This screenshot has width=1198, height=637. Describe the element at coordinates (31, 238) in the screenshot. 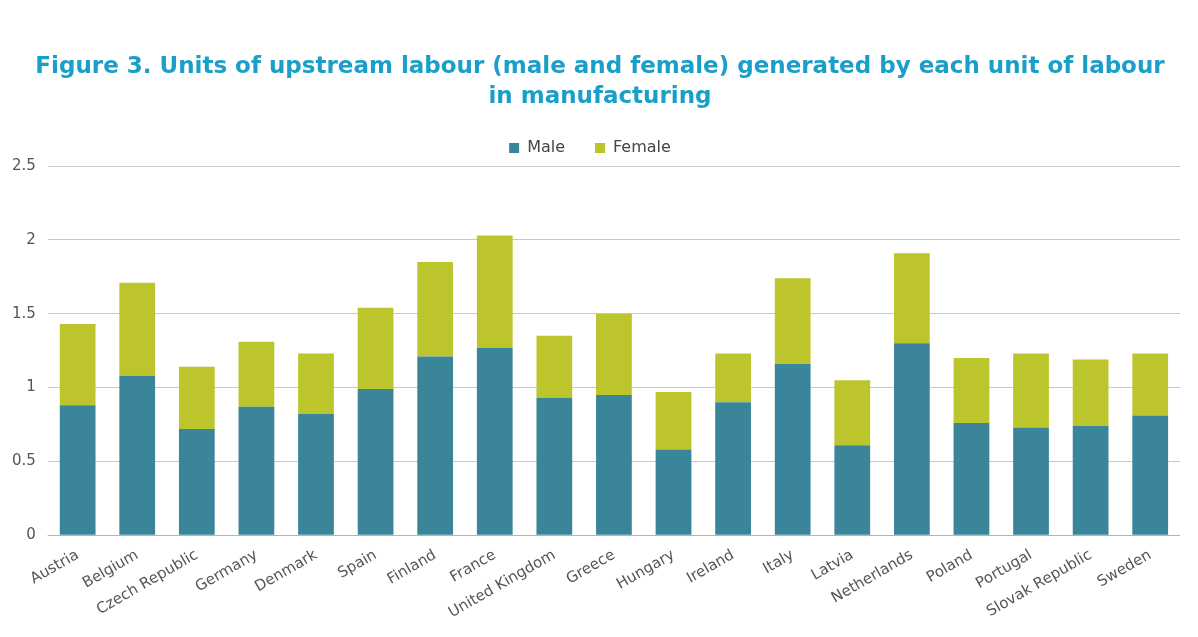

I see `y-tick-label: 2` at that location.